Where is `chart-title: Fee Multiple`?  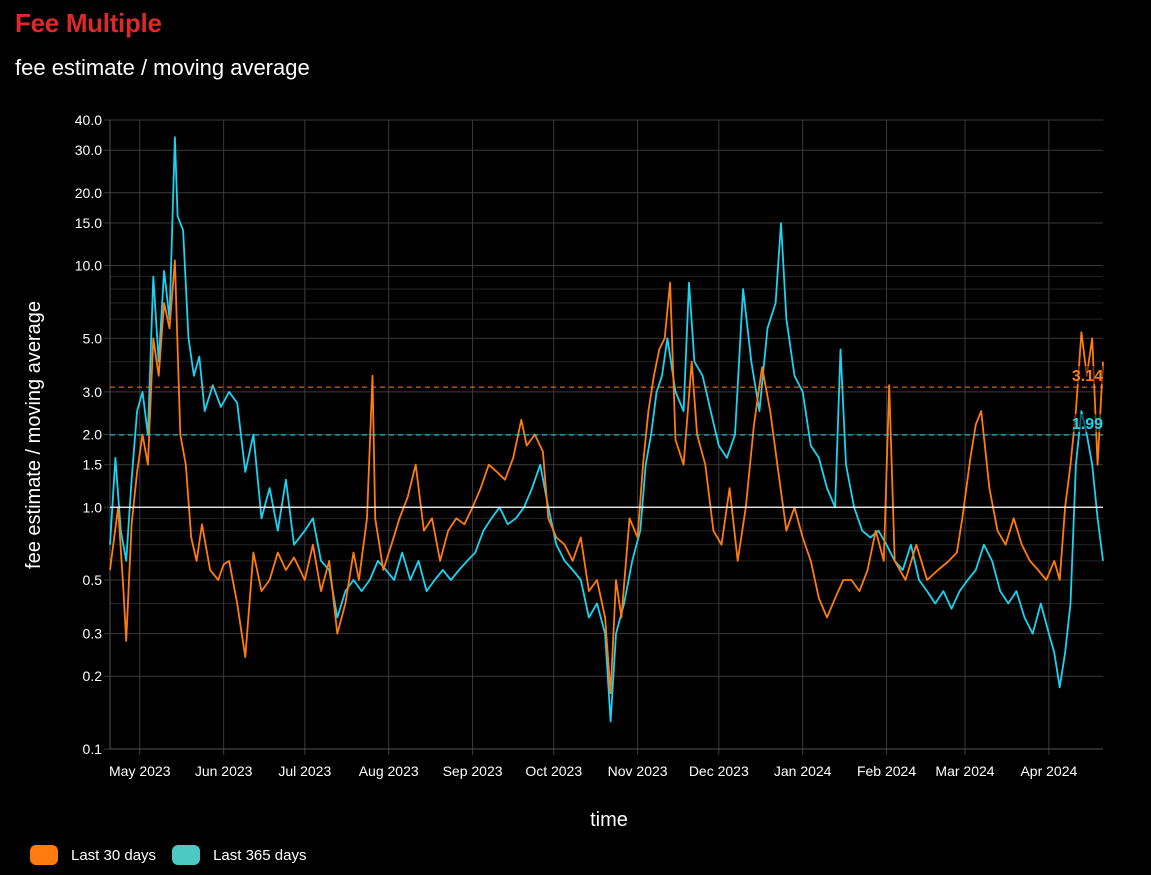 chart-title: Fee Multiple is located at coordinates (88, 23).